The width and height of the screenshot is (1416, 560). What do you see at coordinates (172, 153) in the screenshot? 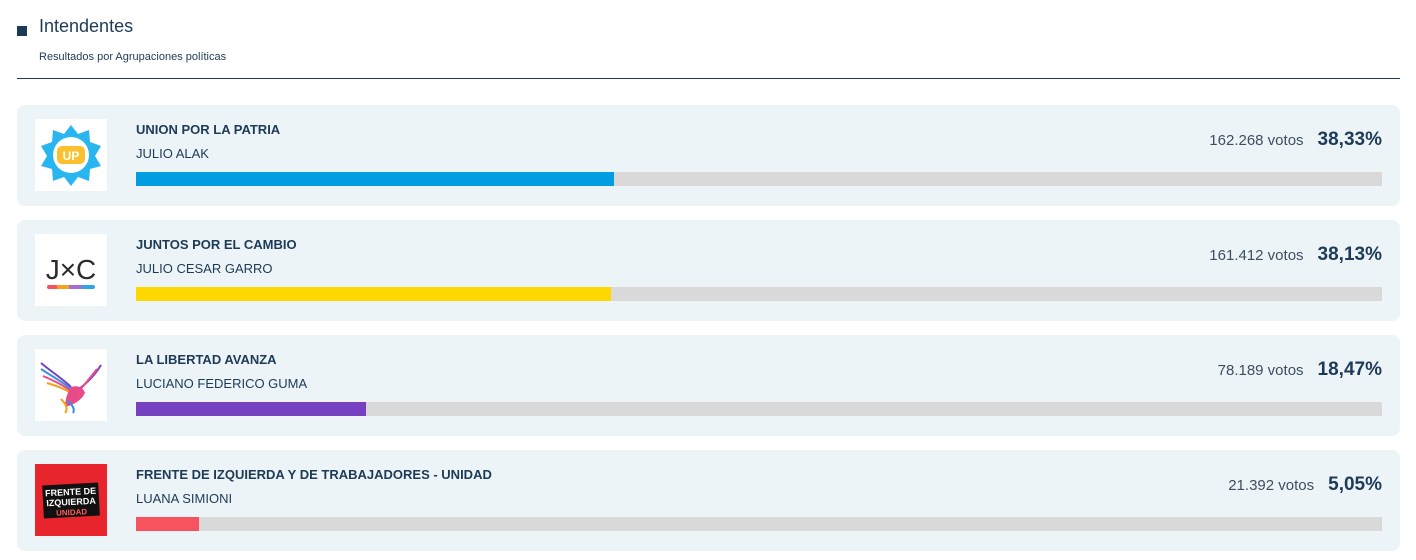
I see `candidate-name: JULIO ALAK` at bounding box center [172, 153].